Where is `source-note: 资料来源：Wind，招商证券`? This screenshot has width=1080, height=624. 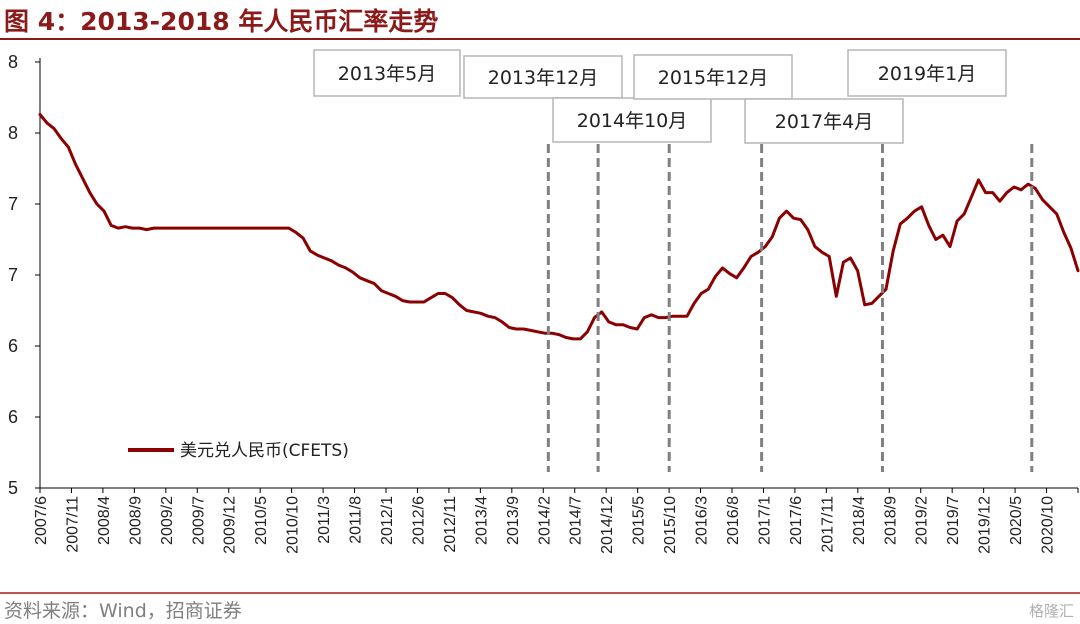
source-note: 资料来源：Wind，招商证券 is located at coordinates (123, 611).